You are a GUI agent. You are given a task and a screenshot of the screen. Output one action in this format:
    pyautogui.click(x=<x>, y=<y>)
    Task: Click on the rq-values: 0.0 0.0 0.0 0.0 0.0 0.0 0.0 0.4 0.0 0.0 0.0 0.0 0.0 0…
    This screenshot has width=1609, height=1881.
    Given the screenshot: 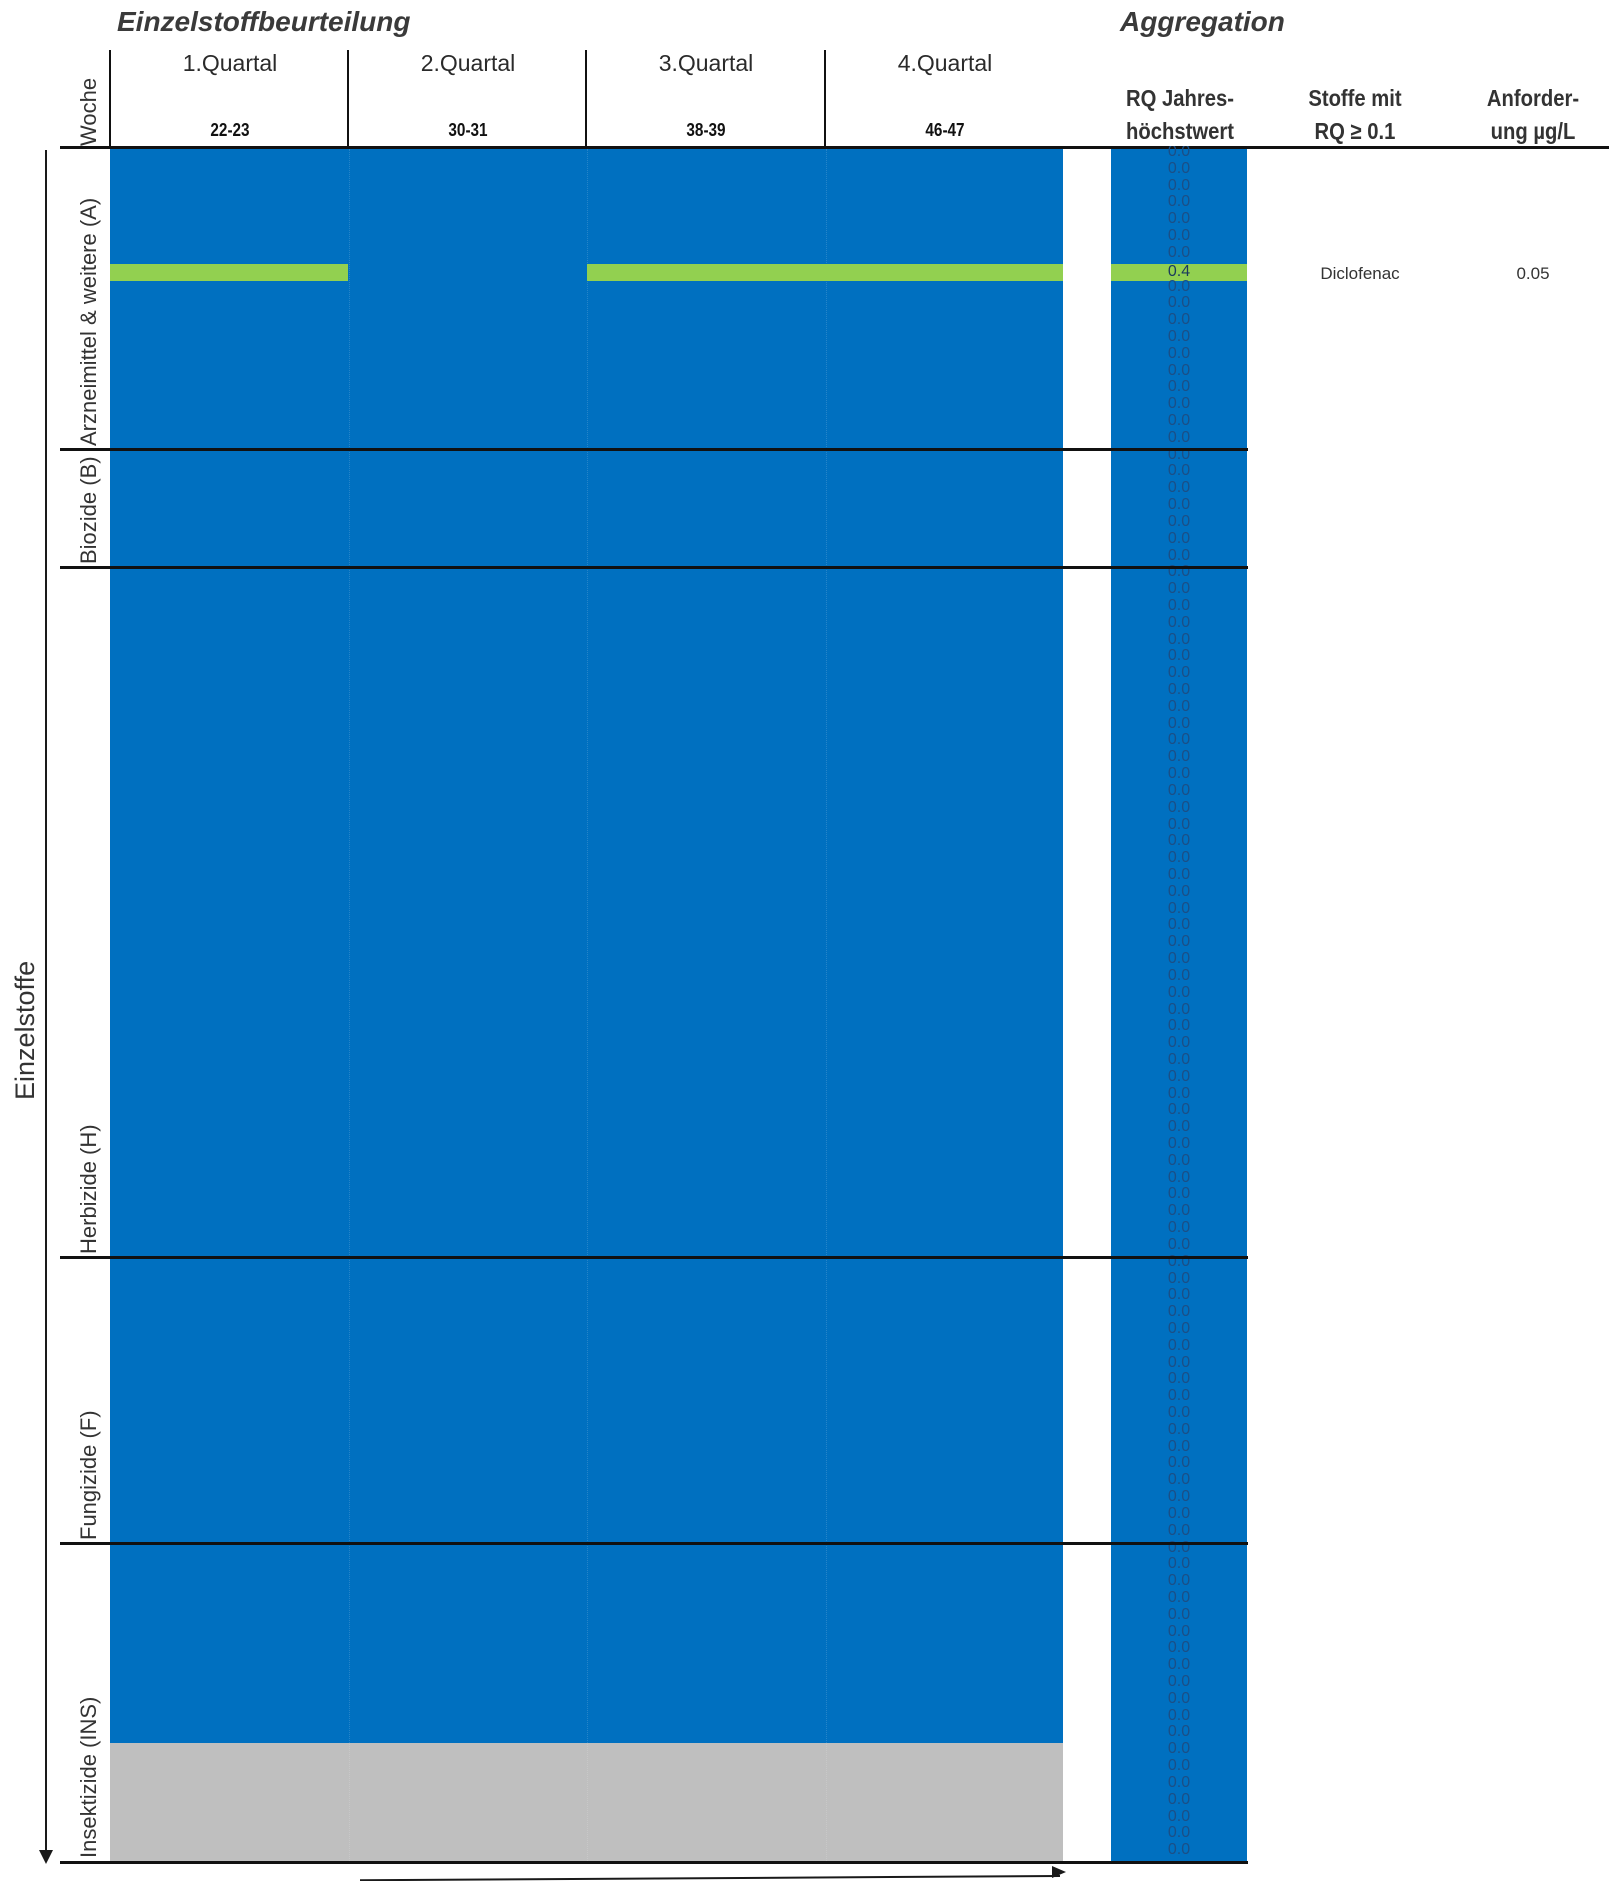 What is the action you would take?
    pyautogui.click(x=1179, y=1003)
    